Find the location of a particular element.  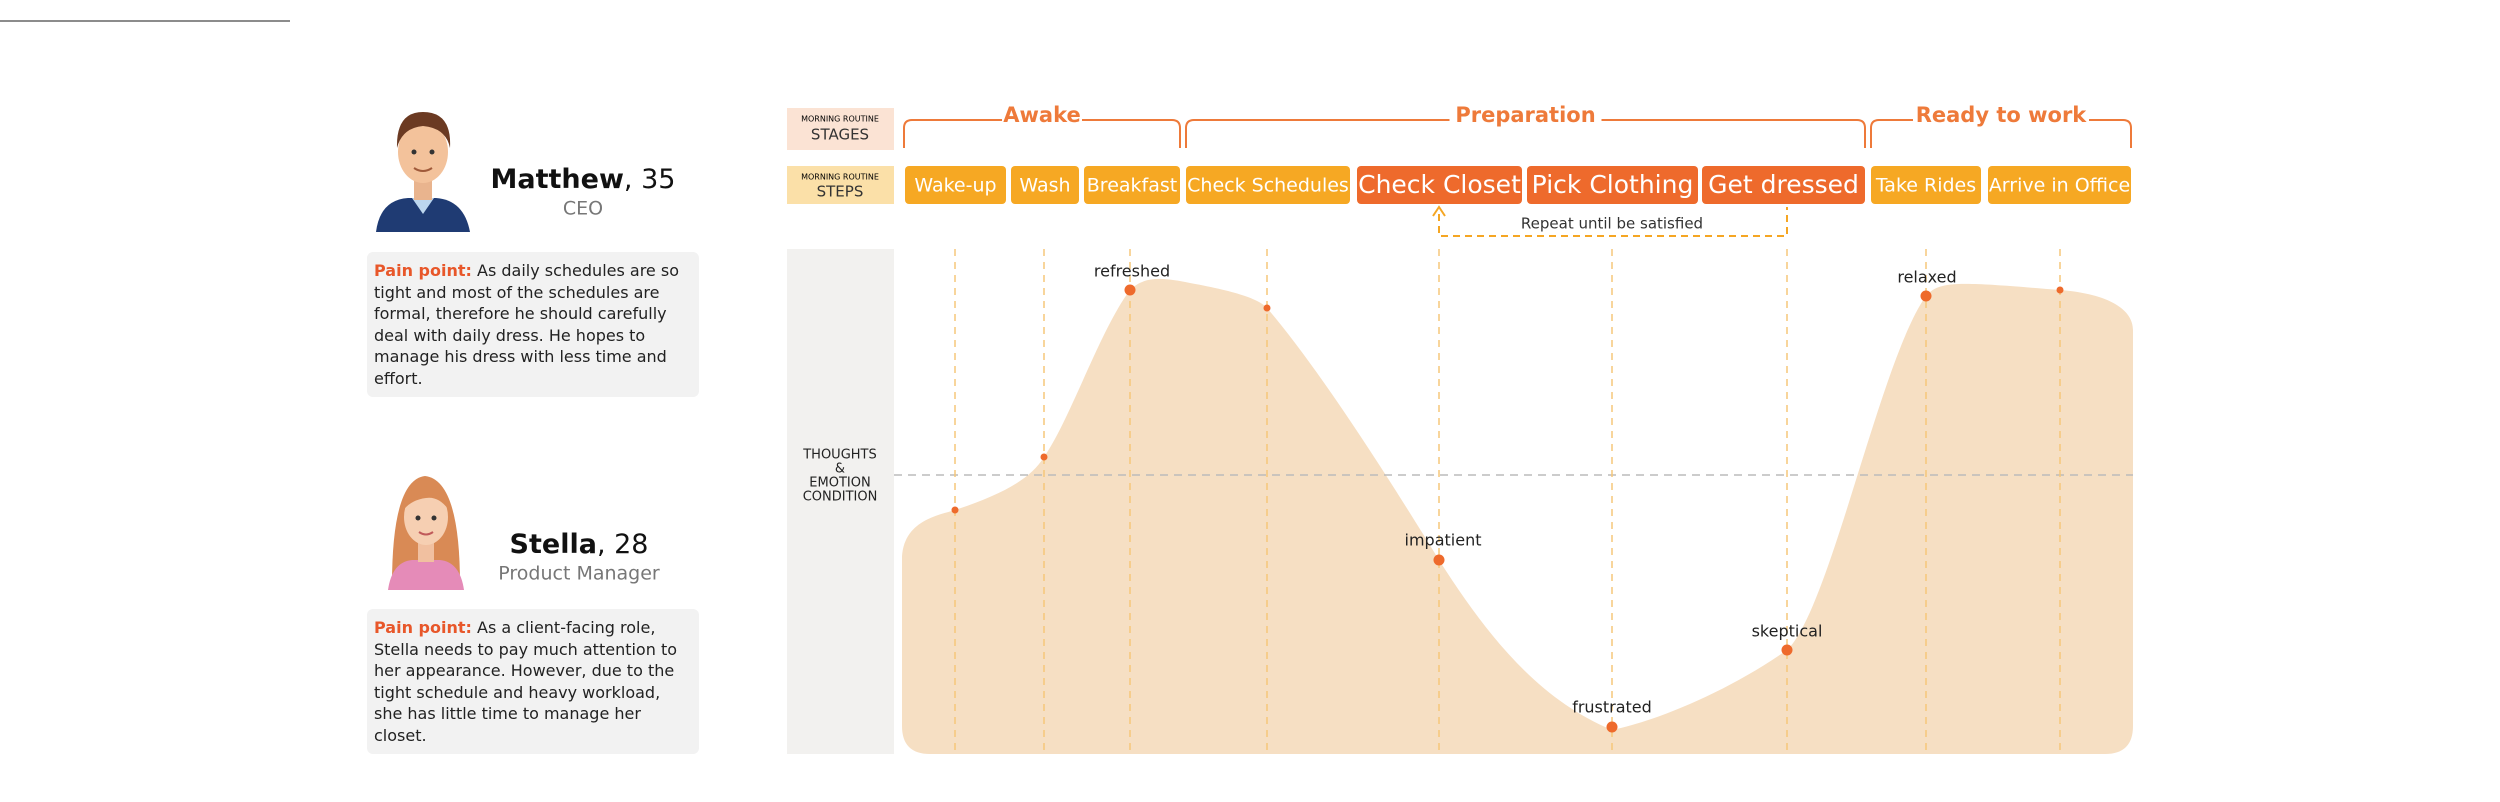

step-label: Arrive in Office is located at coordinates (2059, 186).